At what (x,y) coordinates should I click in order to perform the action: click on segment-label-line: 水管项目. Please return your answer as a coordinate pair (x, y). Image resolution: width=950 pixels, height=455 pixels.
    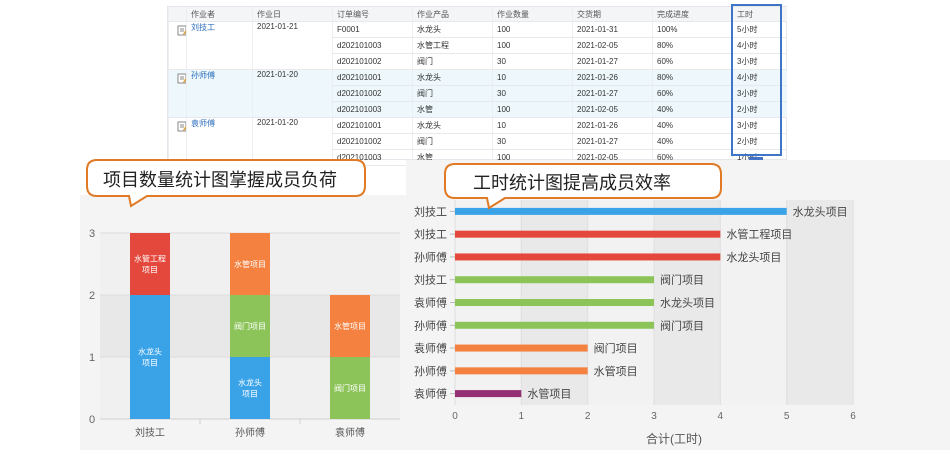
    Looking at the image, I should click on (250, 264).